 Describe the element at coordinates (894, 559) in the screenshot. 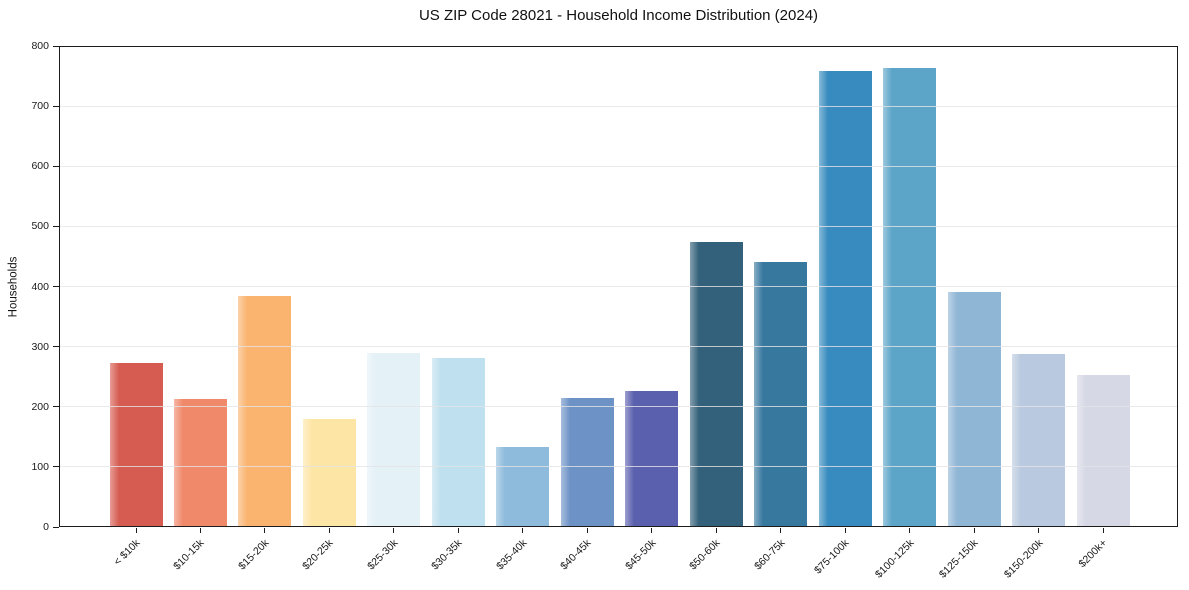

I see `x-tick-label: $100-125k` at that location.